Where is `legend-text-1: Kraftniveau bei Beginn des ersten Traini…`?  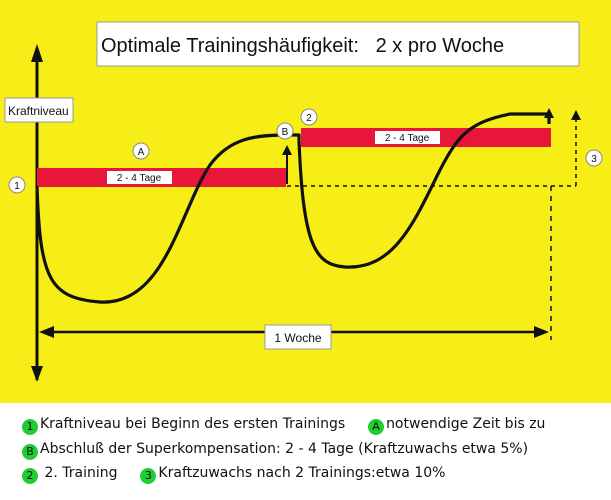 legend-text-1: Kraftniveau bei Beginn des ersten Traini… is located at coordinates (193, 424).